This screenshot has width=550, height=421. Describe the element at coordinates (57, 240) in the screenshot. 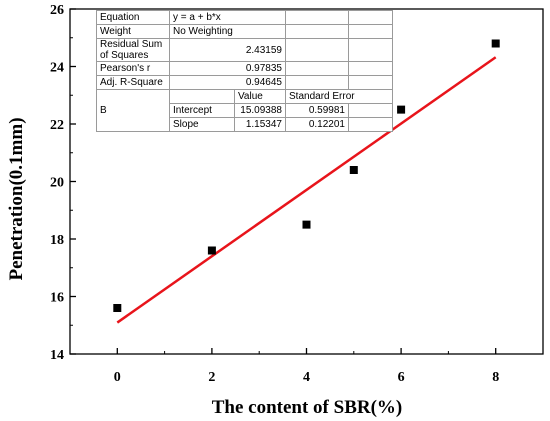

I see `y-tick-label: 18` at that location.